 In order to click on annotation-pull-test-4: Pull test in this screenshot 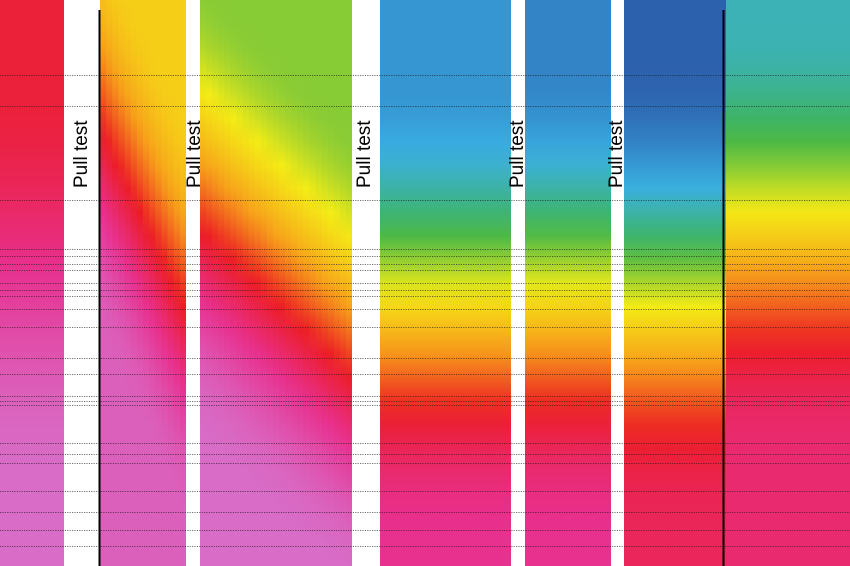, I will do `click(517, 154)`.